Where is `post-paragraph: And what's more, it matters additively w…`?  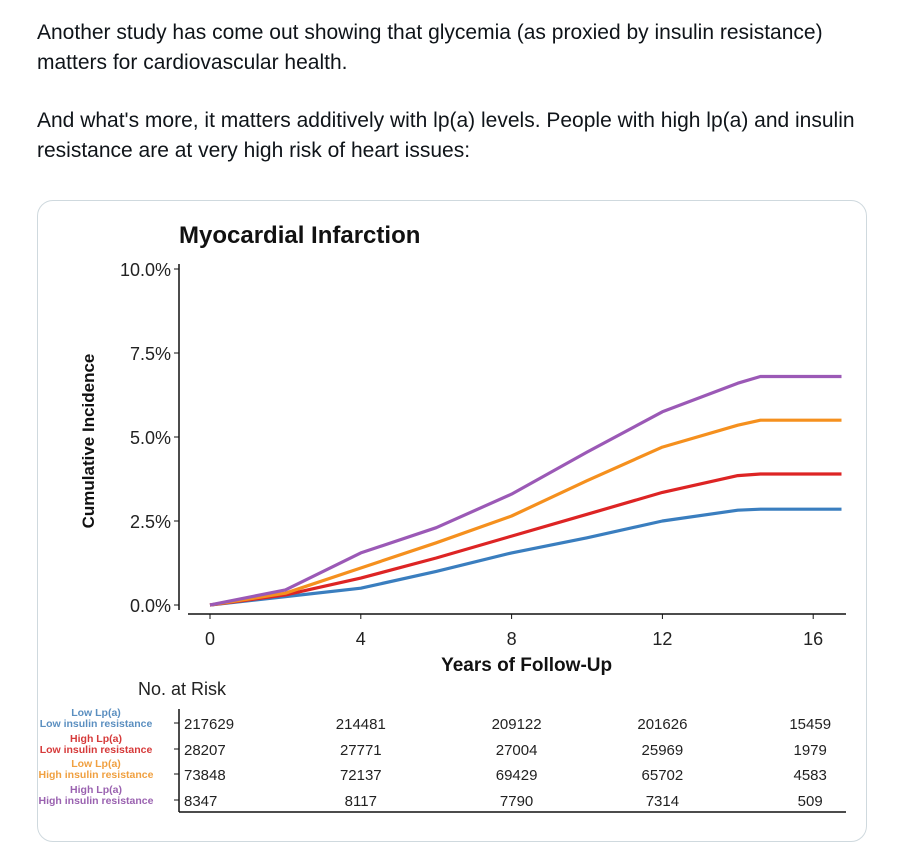
post-paragraph: And what's more, it matters additively w… is located at coordinates (446, 135).